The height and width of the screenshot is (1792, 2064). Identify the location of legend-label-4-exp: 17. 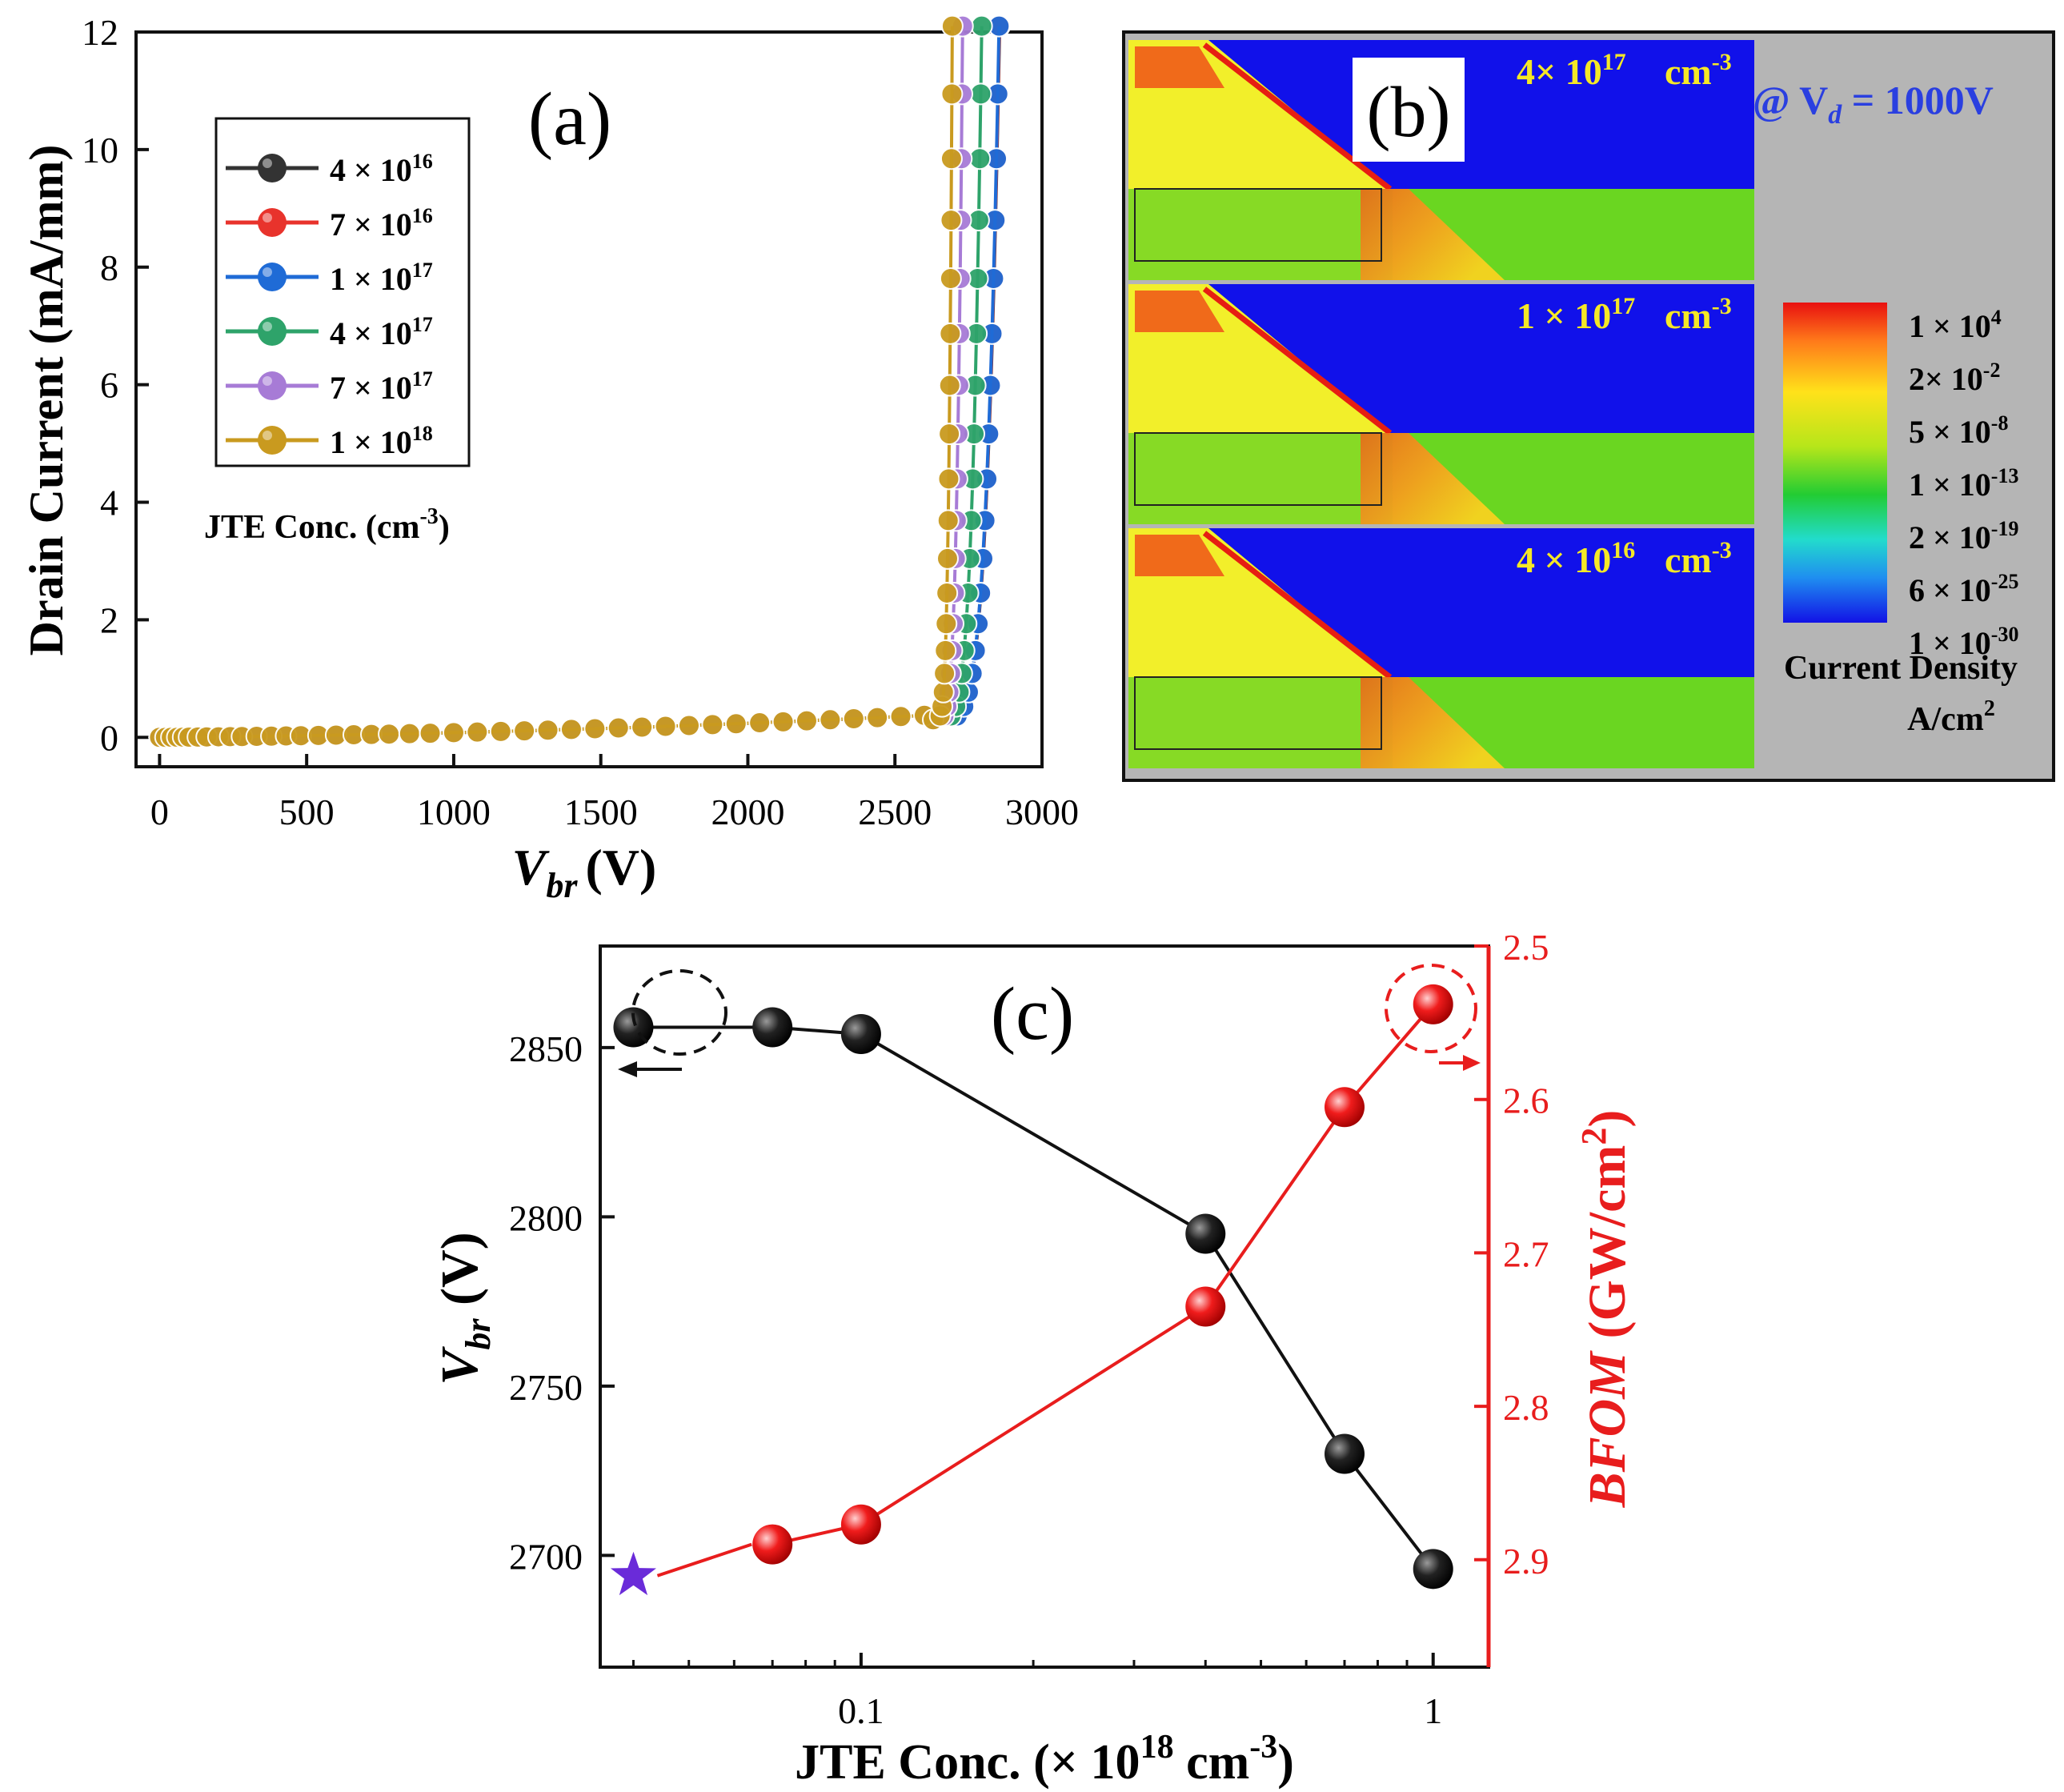
(423, 379).